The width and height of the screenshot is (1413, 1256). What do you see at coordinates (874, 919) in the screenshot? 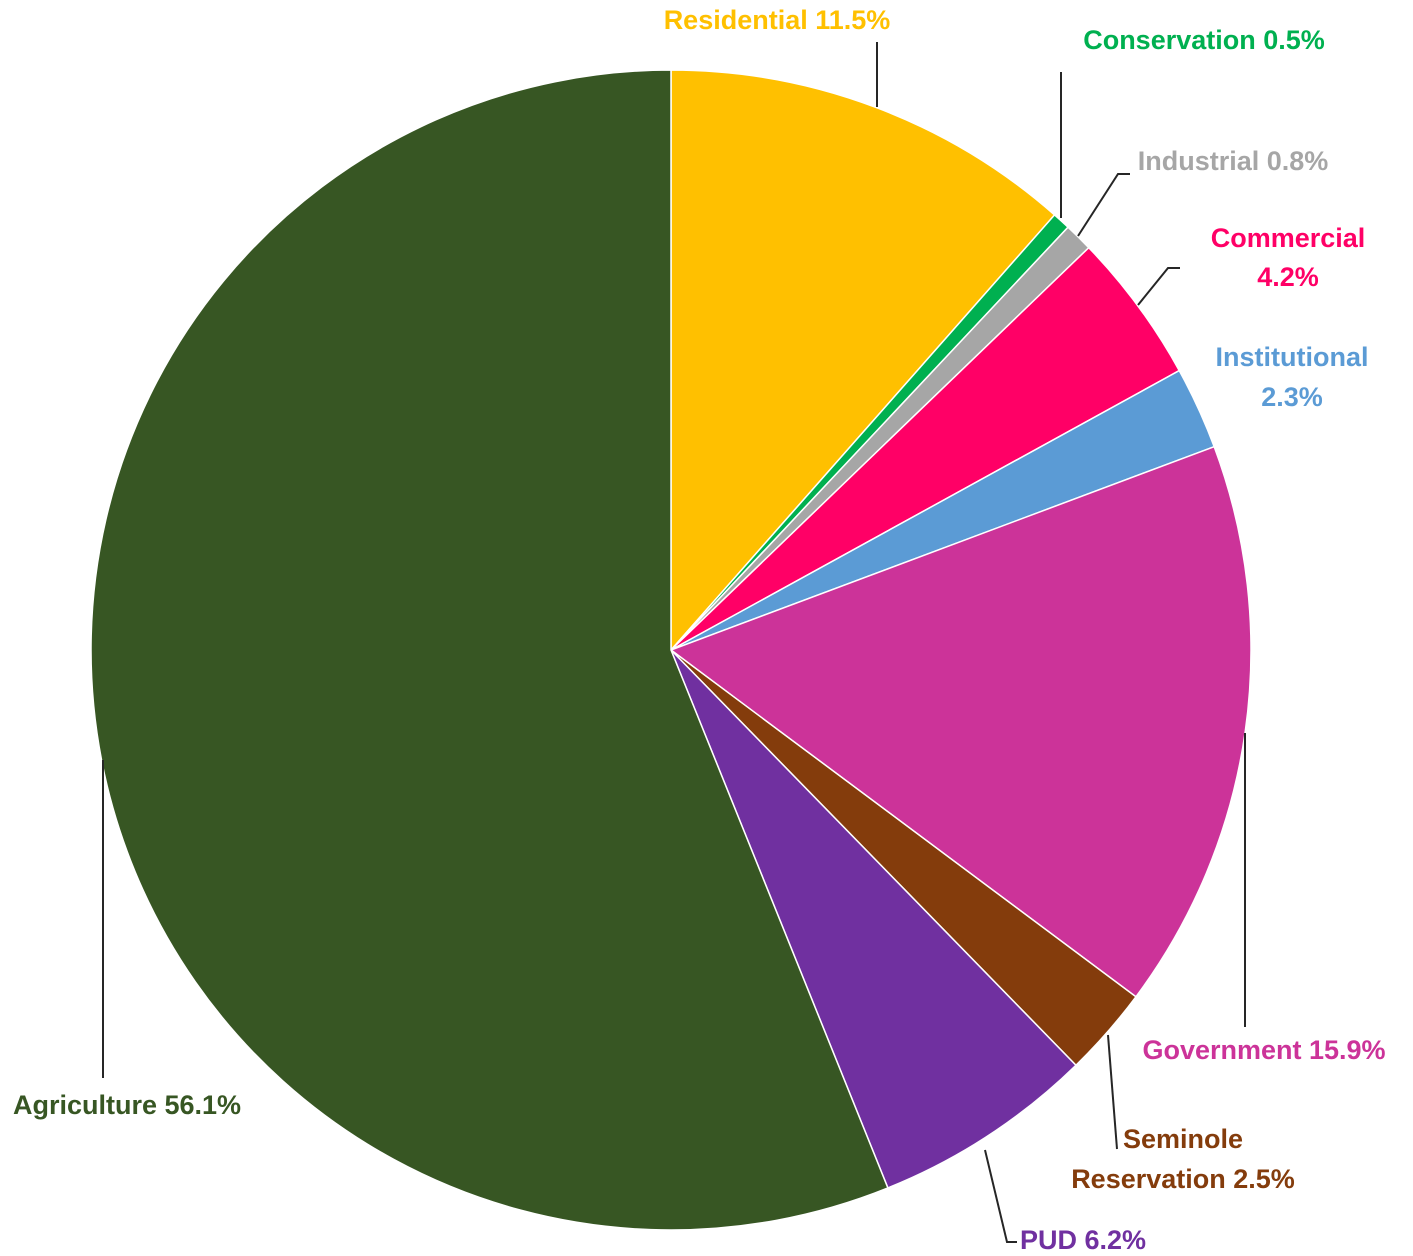
I see `slice-pud` at bounding box center [874, 919].